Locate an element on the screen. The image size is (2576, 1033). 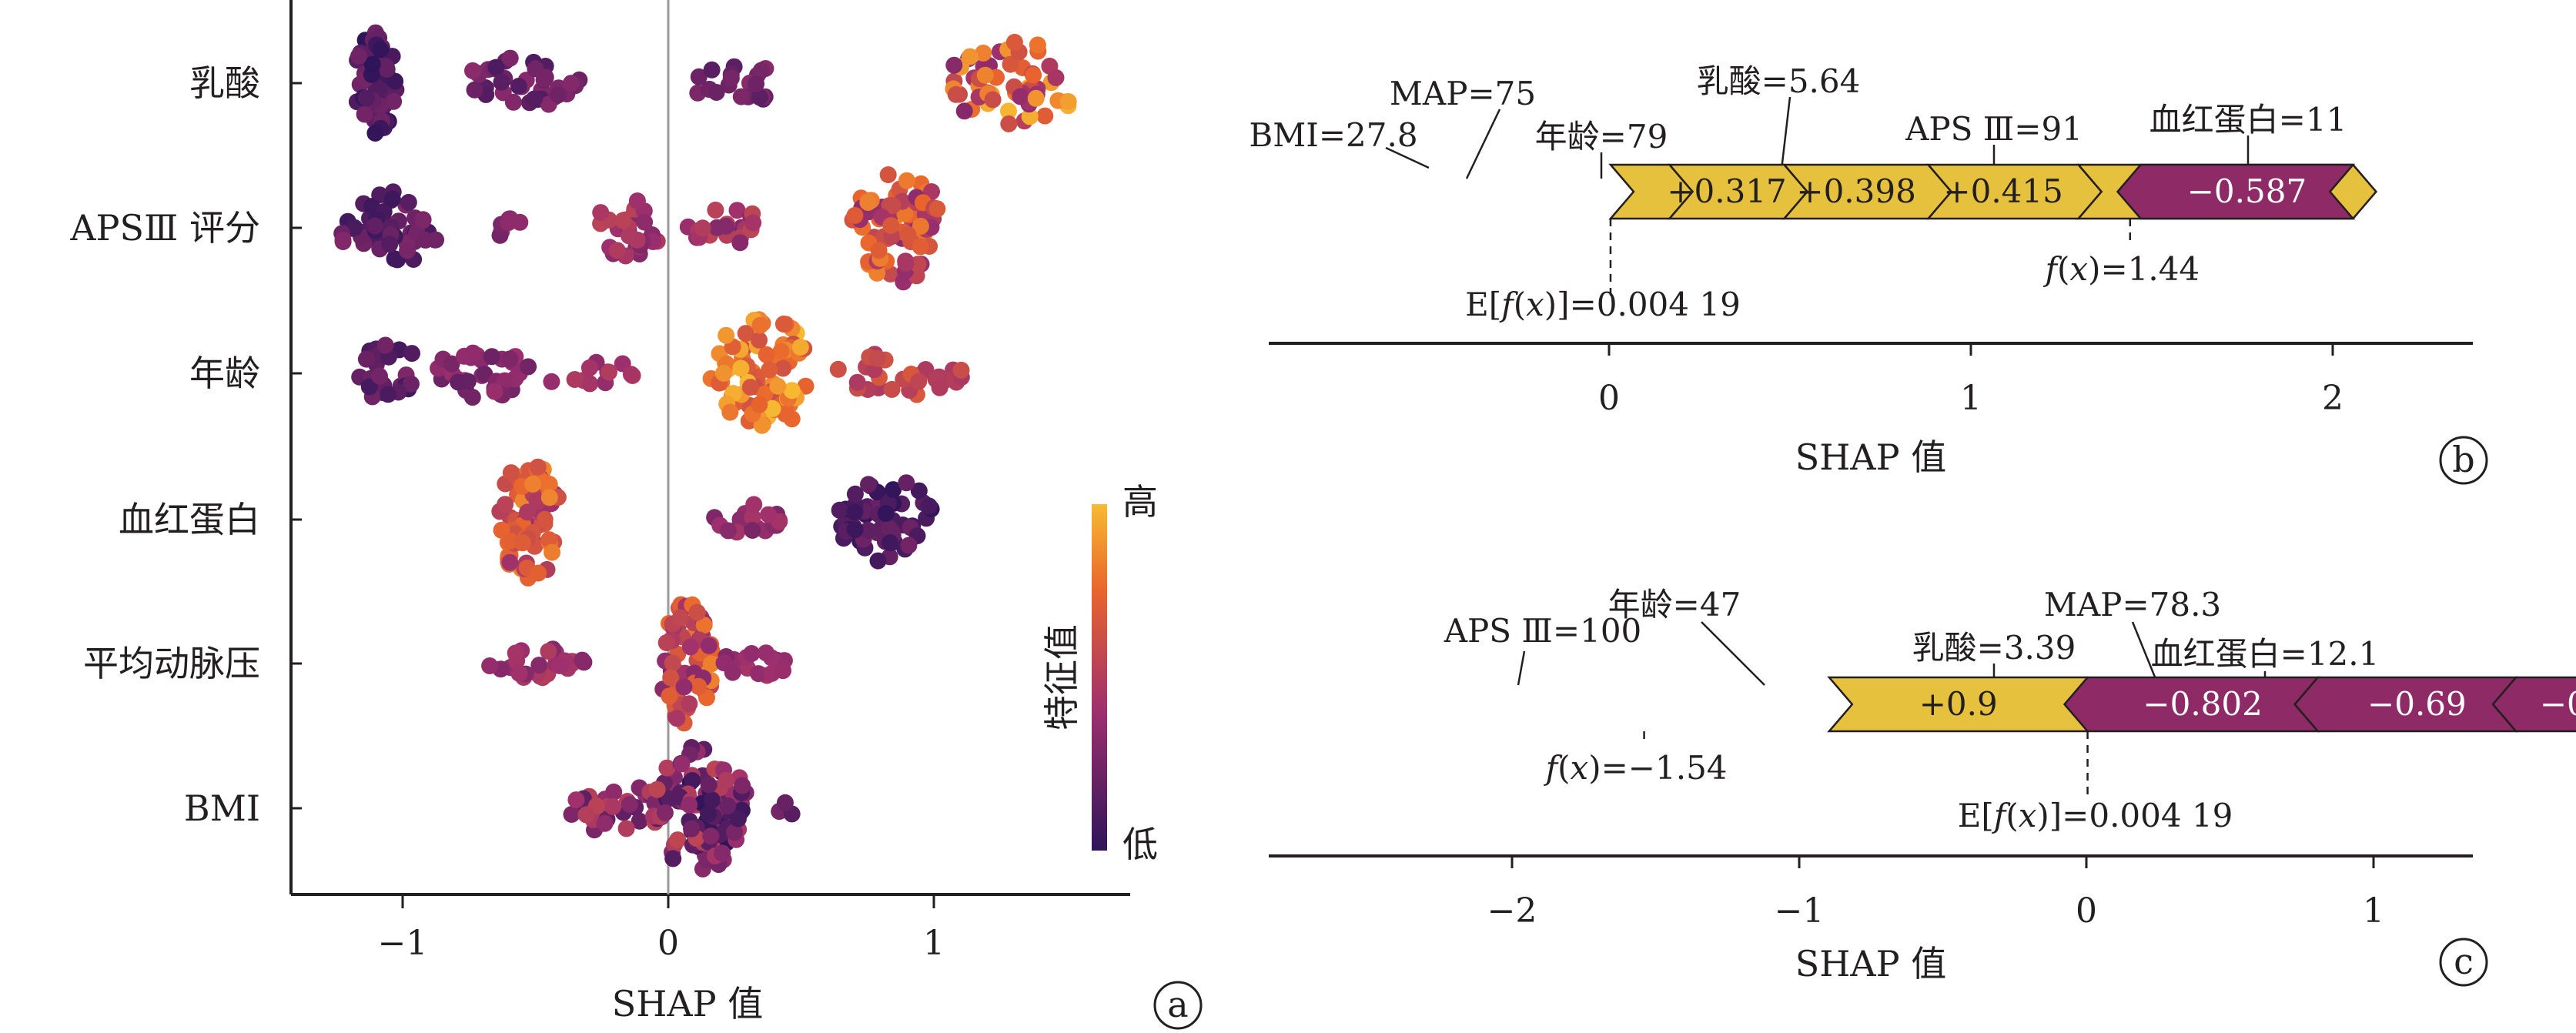
colorbar: 高 低 特征值 is located at coordinates (1100, 673).